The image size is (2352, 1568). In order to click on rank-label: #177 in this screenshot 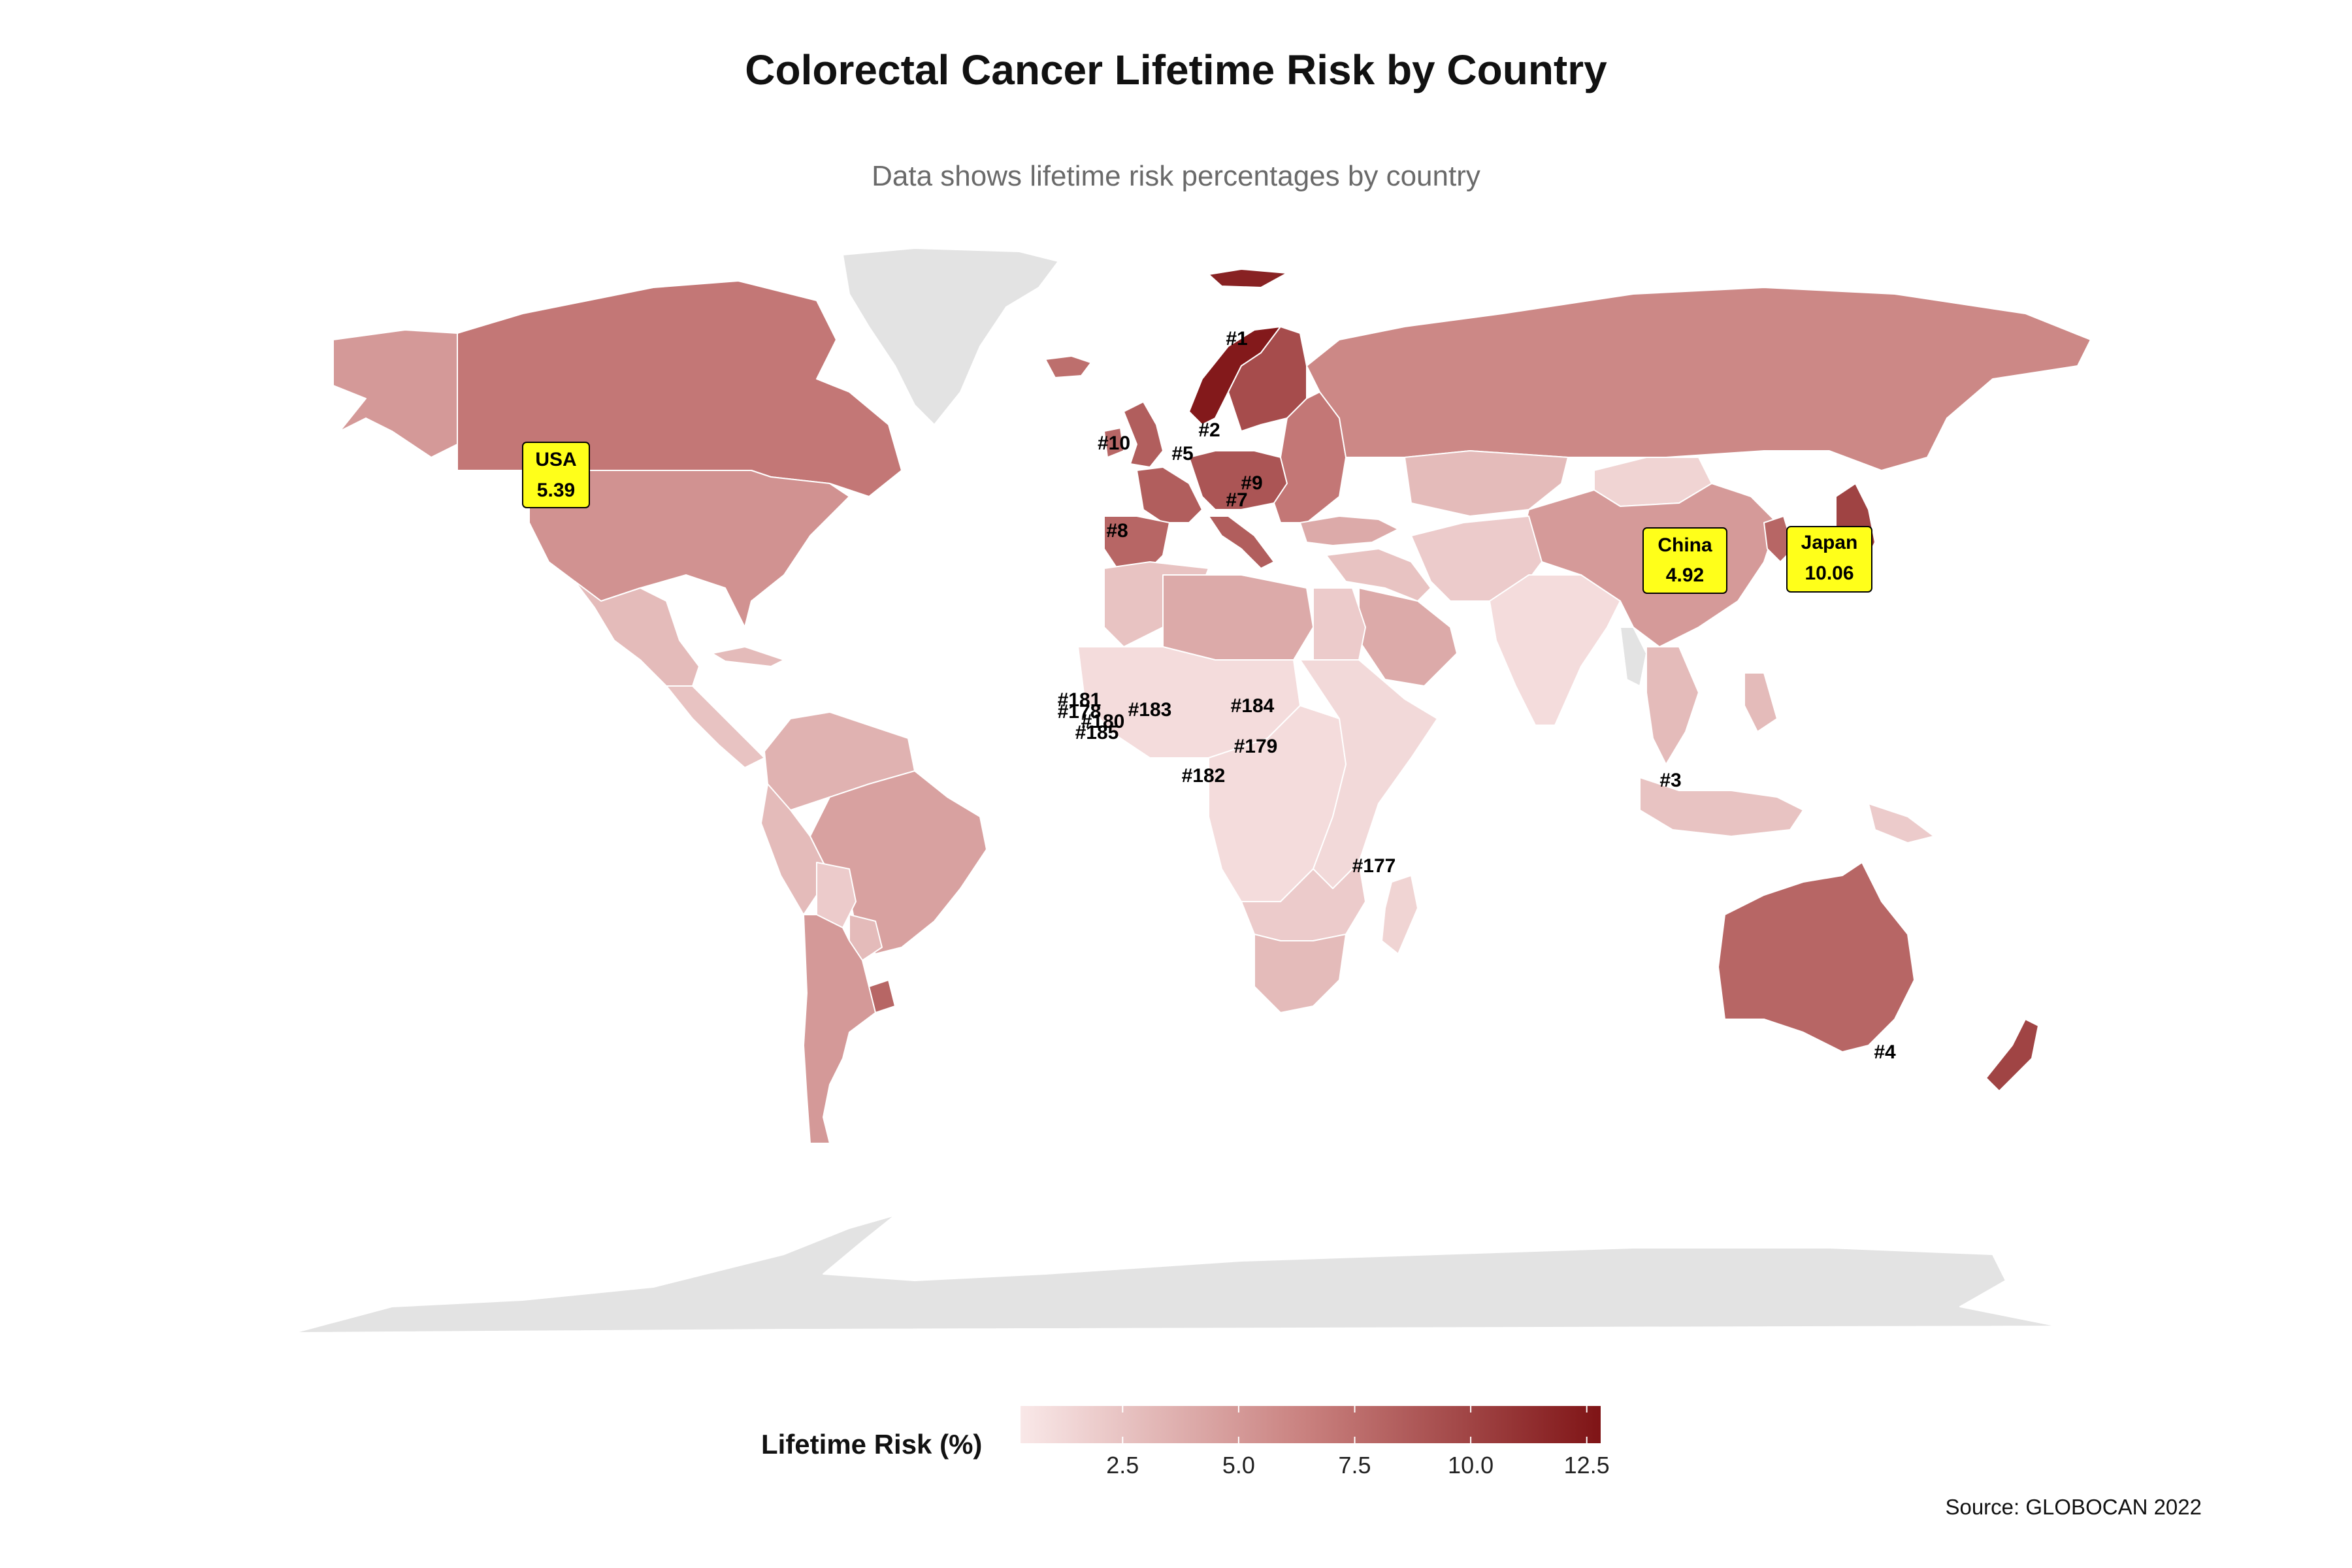, I will do `click(1374, 866)`.